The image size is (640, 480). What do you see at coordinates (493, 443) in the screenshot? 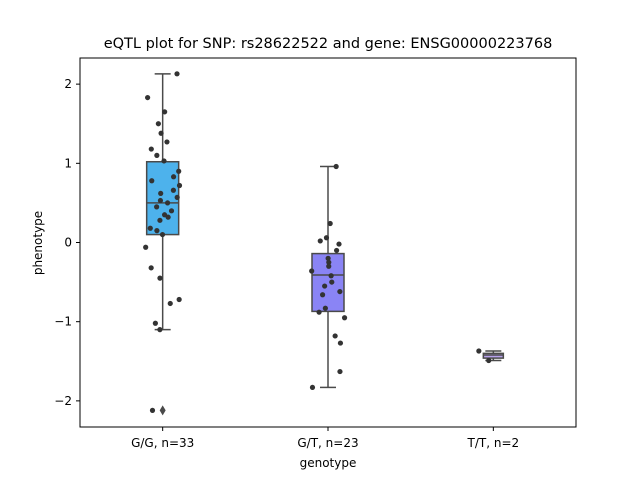
I see `x-tick-label: T/T, n=2` at bounding box center [493, 443].